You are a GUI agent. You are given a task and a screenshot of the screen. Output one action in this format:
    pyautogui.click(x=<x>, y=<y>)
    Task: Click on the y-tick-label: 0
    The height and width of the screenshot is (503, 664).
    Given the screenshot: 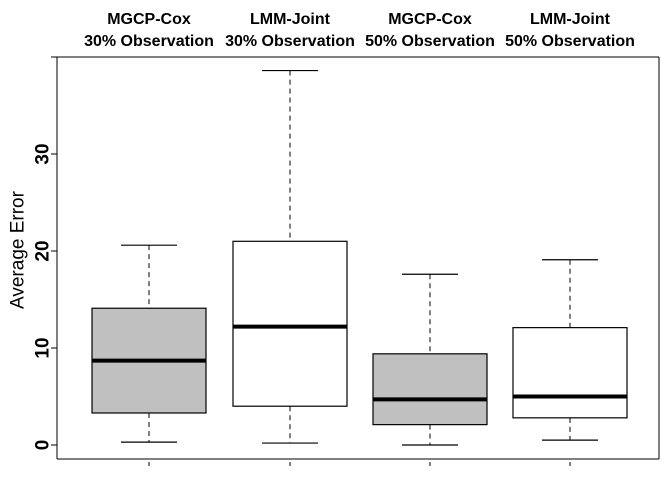 What is the action you would take?
    pyautogui.click(x=43, y=445)
    